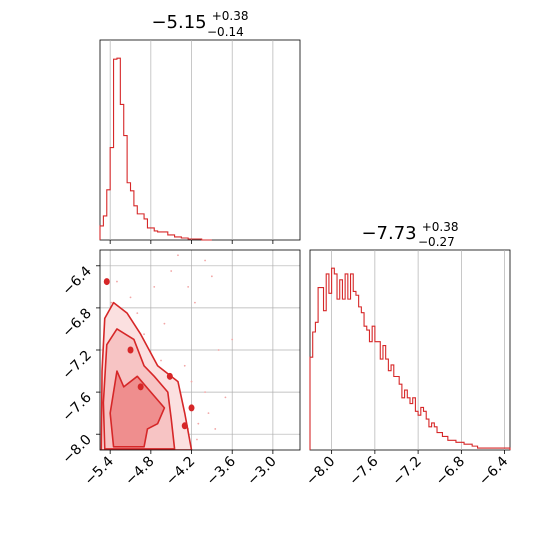 The width and height of the screenshot is (550, 550). I want to click on title-2-median: −7.73, so click(388, 233).